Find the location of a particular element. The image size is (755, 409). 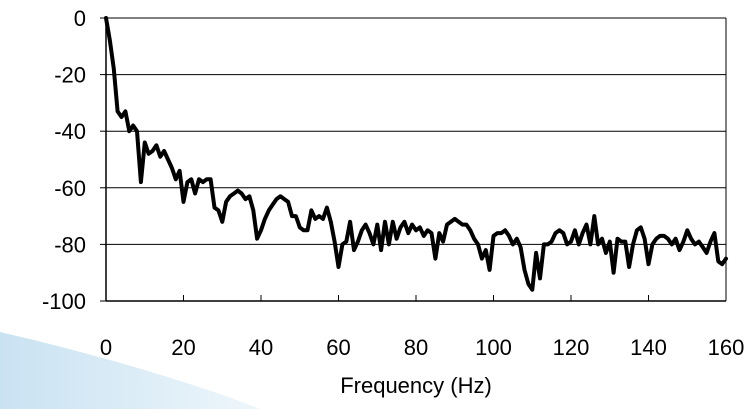

y-tick-label: -80 is located at coordinates (70, 244).